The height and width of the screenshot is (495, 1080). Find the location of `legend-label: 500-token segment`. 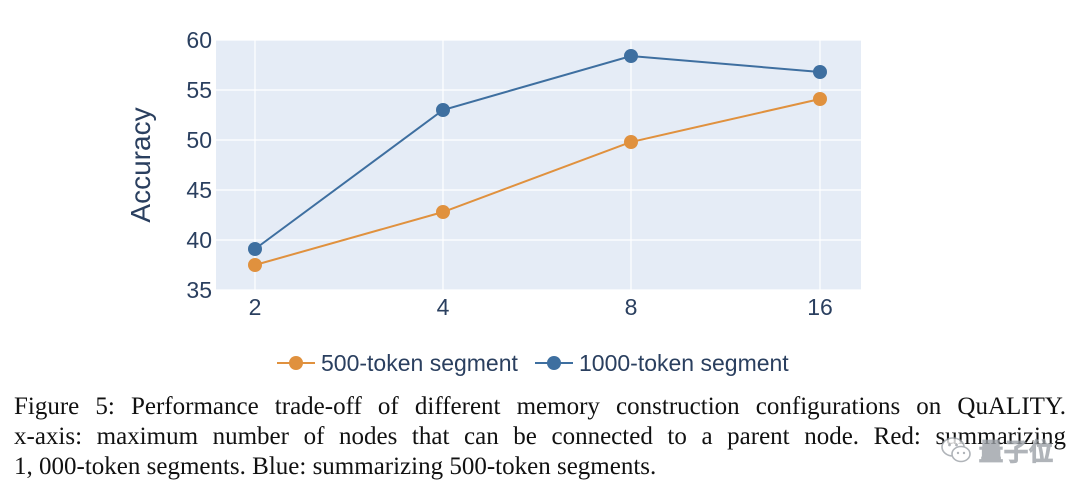

legend-label: 500-token segment is located at coordinates (420, 363).